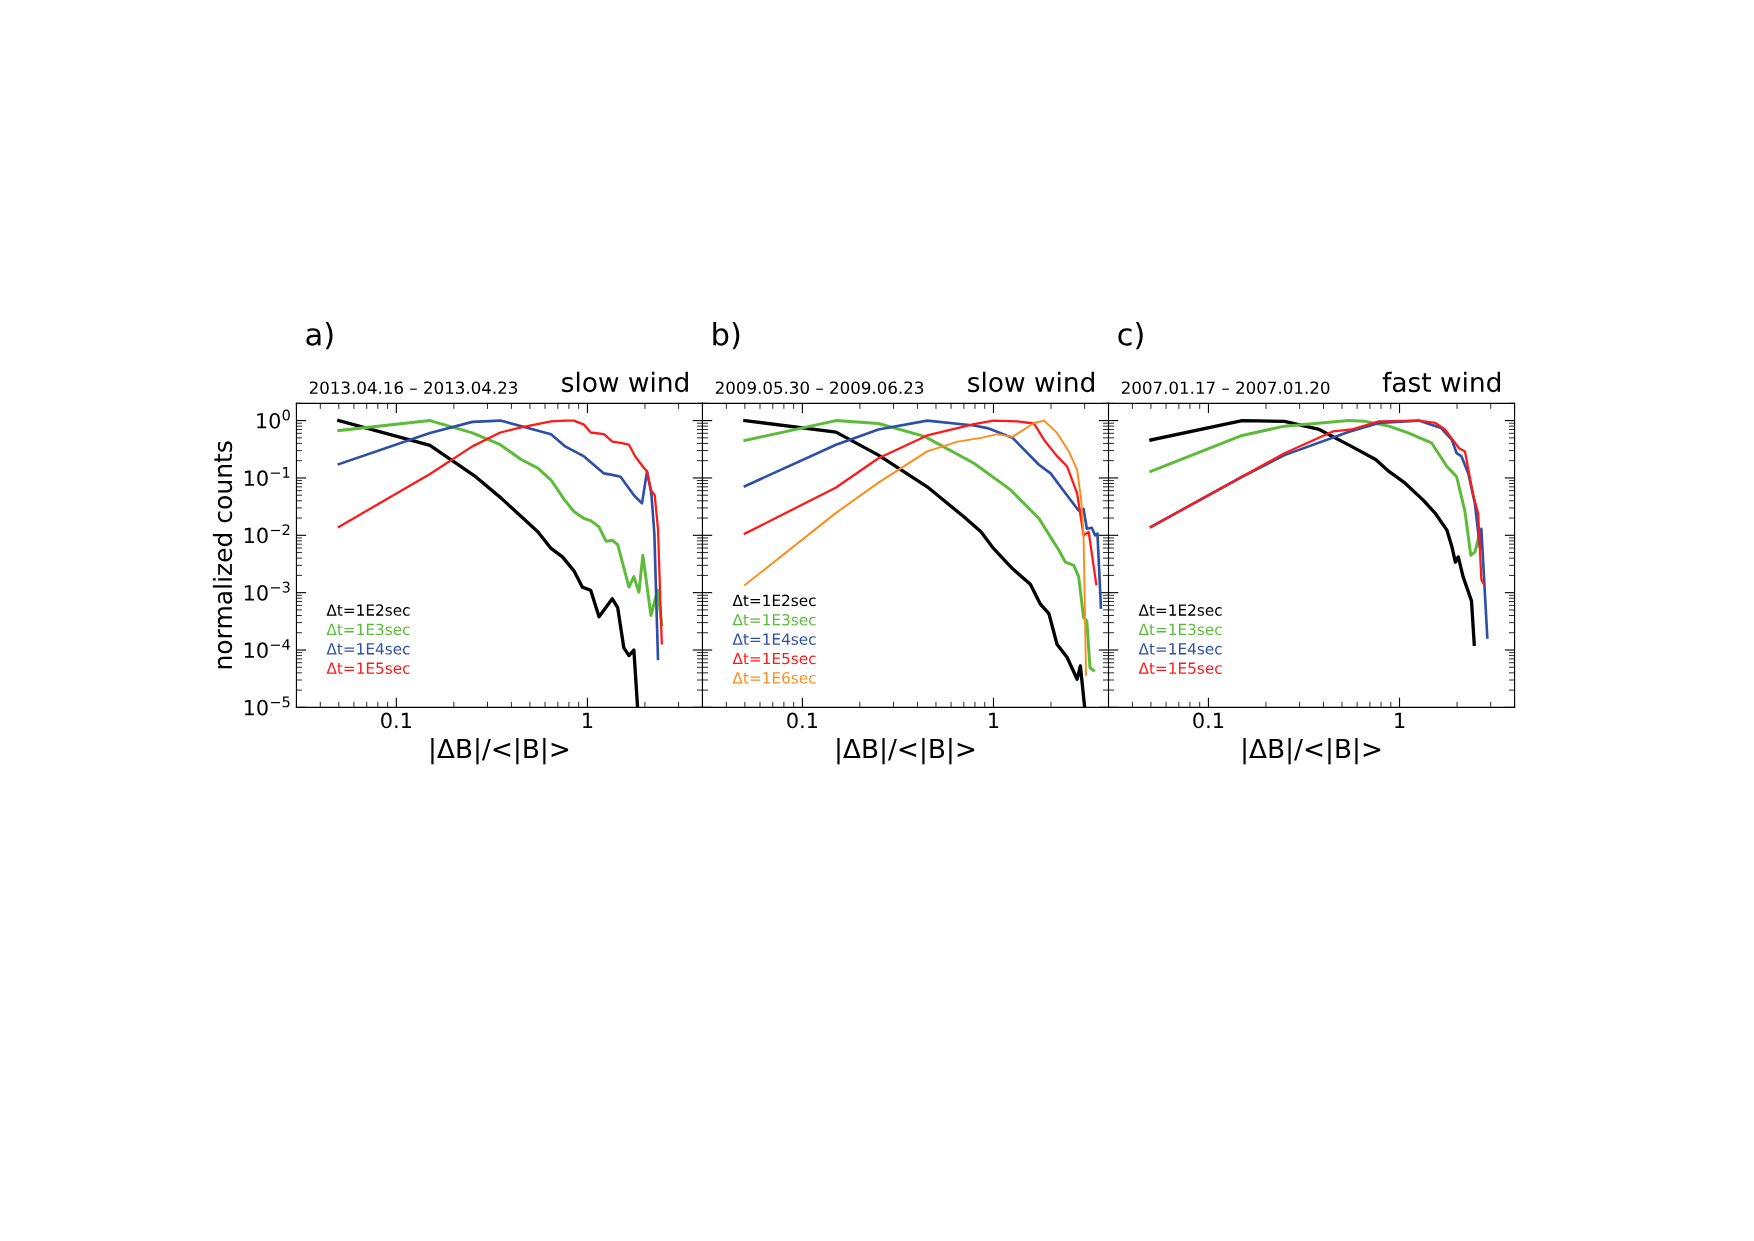  Describe the element at coordinates (774, 678) in the screenshot. I see `text: Δt=1E6sec` at that location.